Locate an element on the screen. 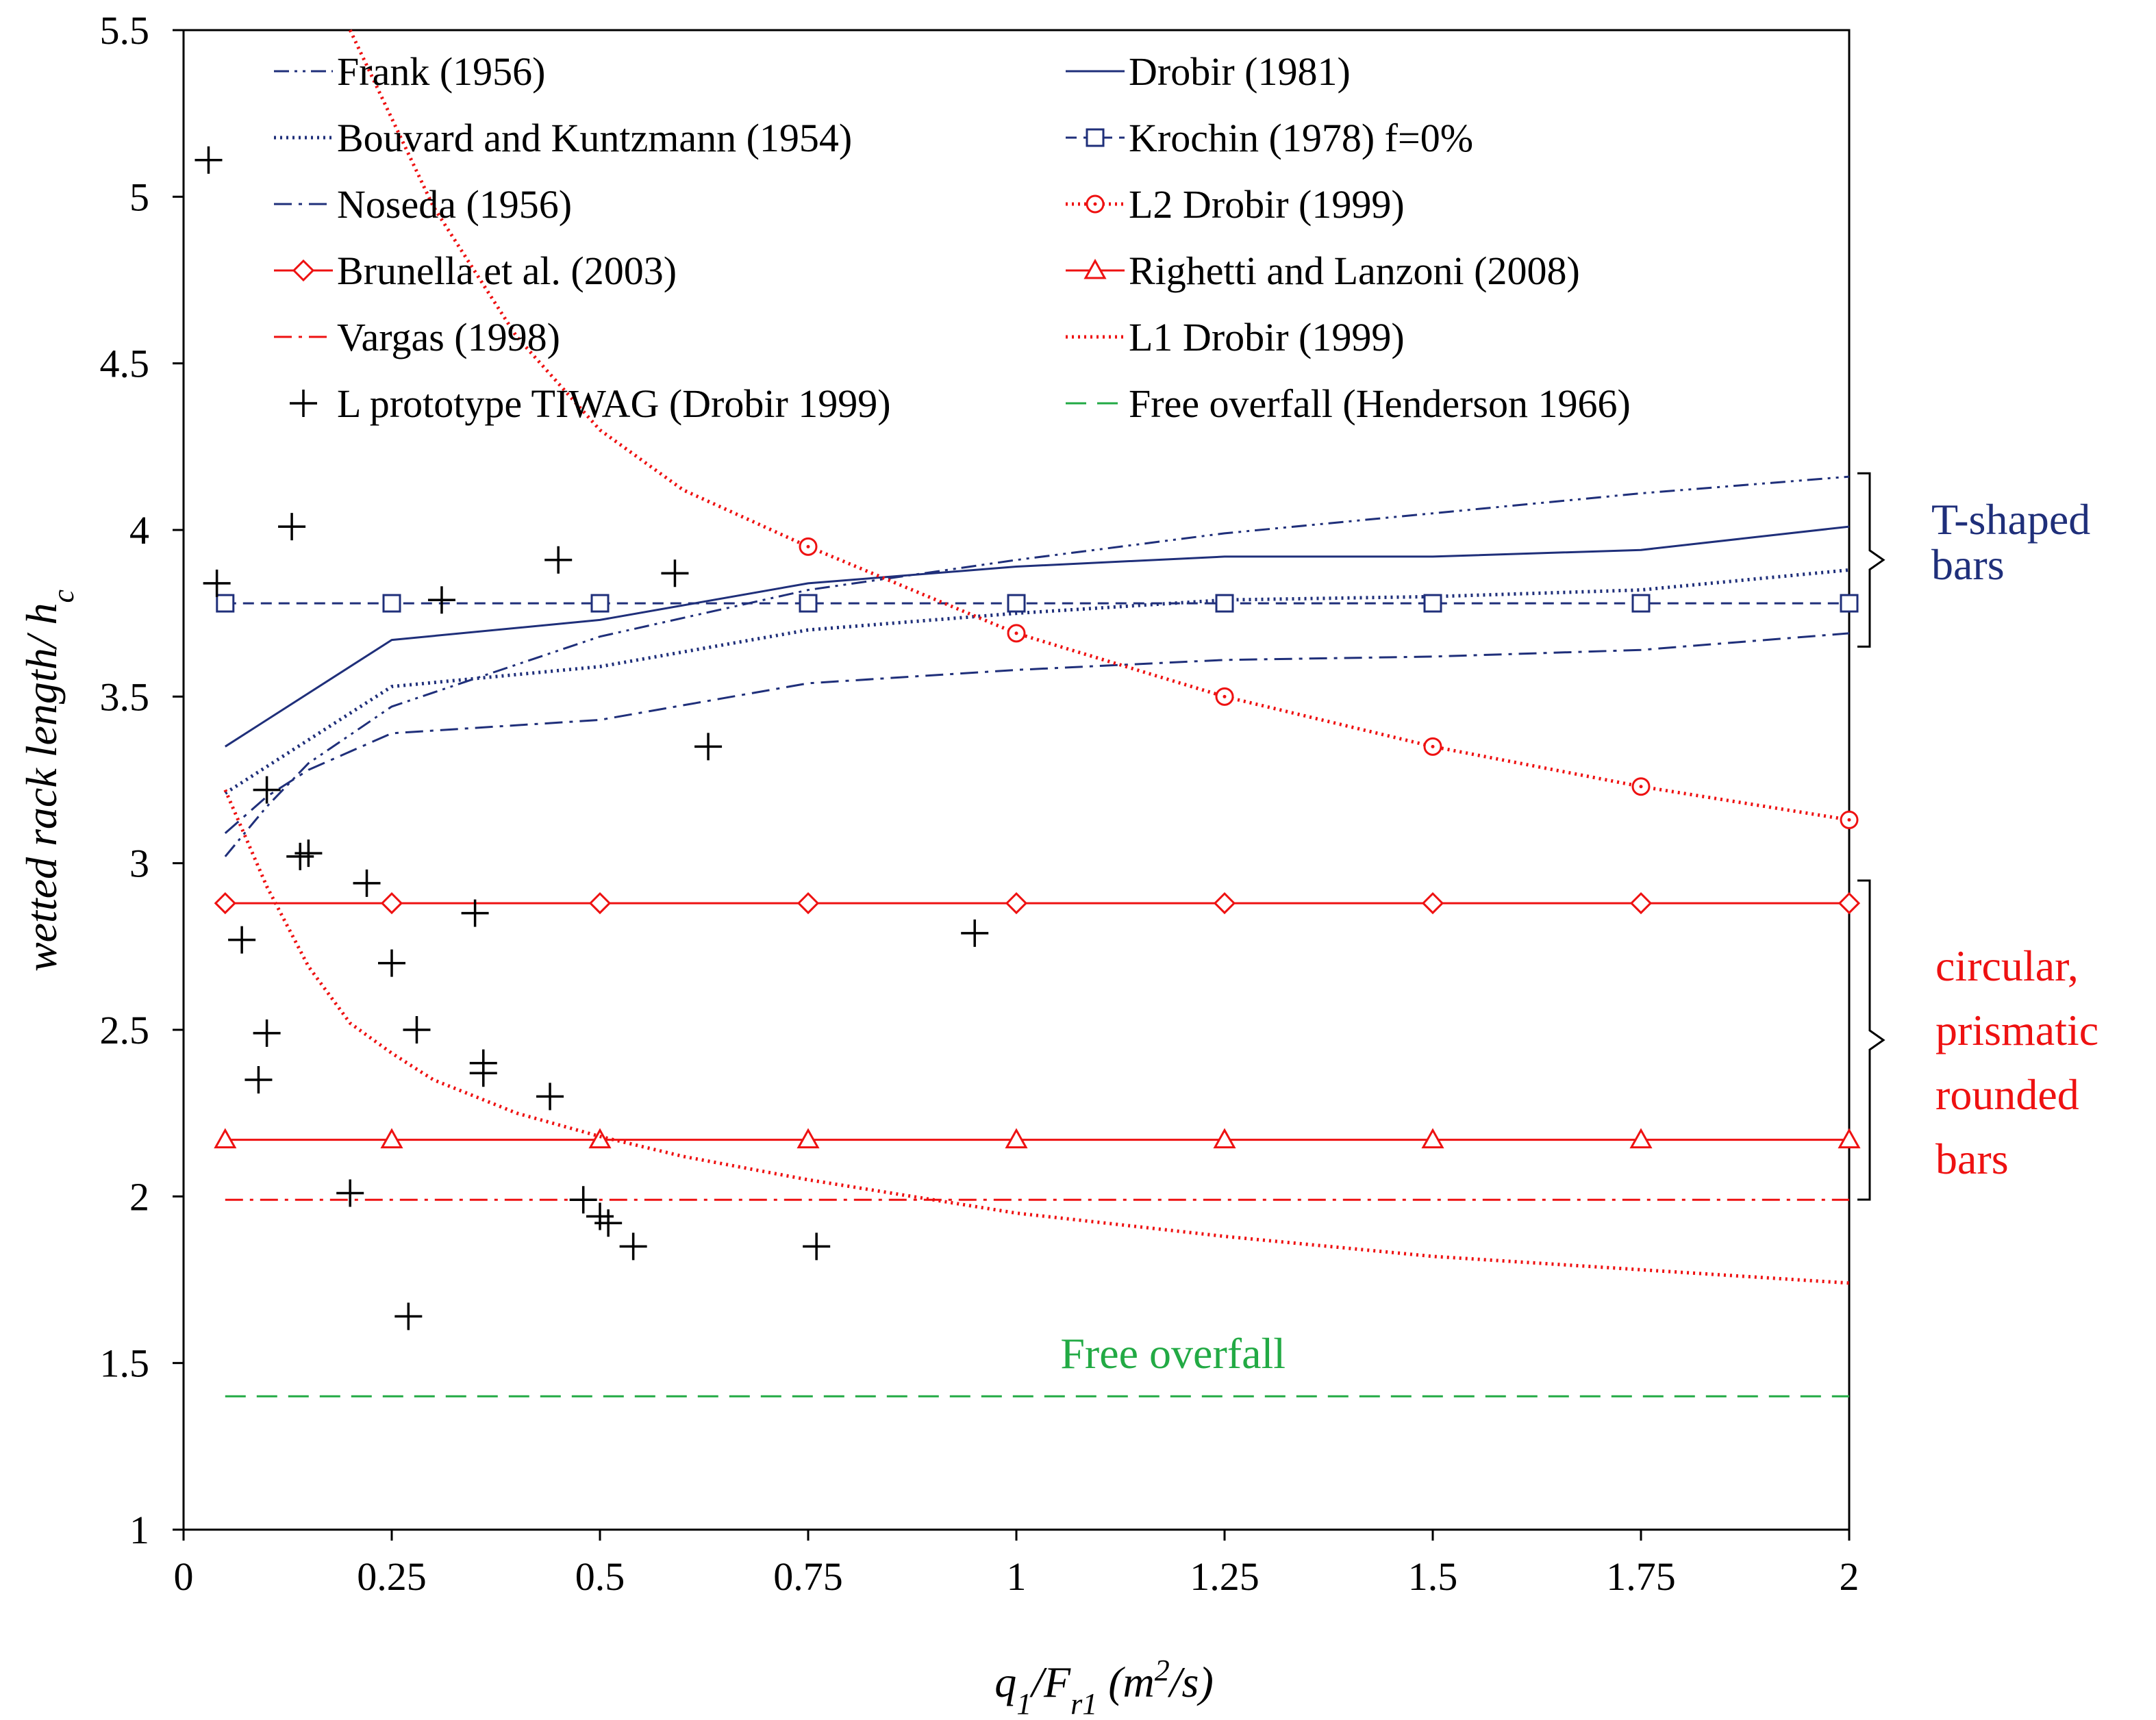  y-axis-title: wetted rack length/ hc is located at coordinates (48, 781).